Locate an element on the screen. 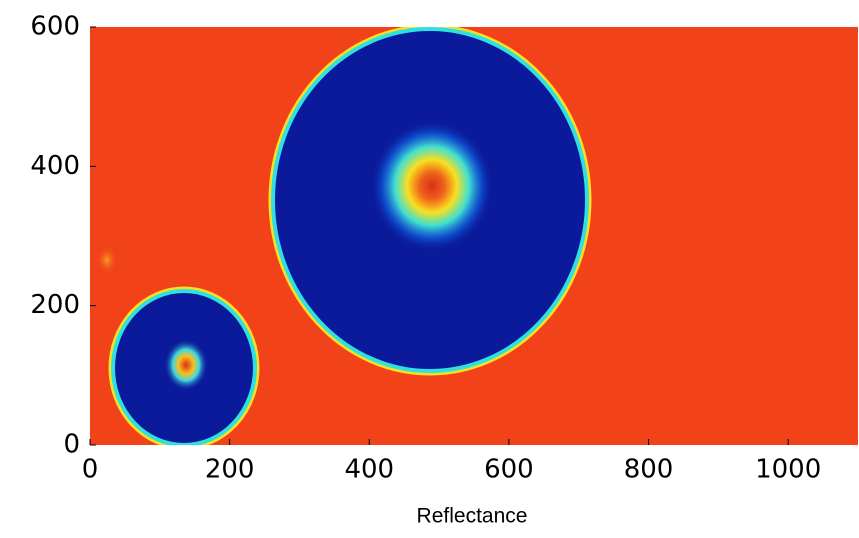 Image resolution: width=859 pixels, height=538 pixels. y-tick-label: 400 is located at coordinates (55, 166).